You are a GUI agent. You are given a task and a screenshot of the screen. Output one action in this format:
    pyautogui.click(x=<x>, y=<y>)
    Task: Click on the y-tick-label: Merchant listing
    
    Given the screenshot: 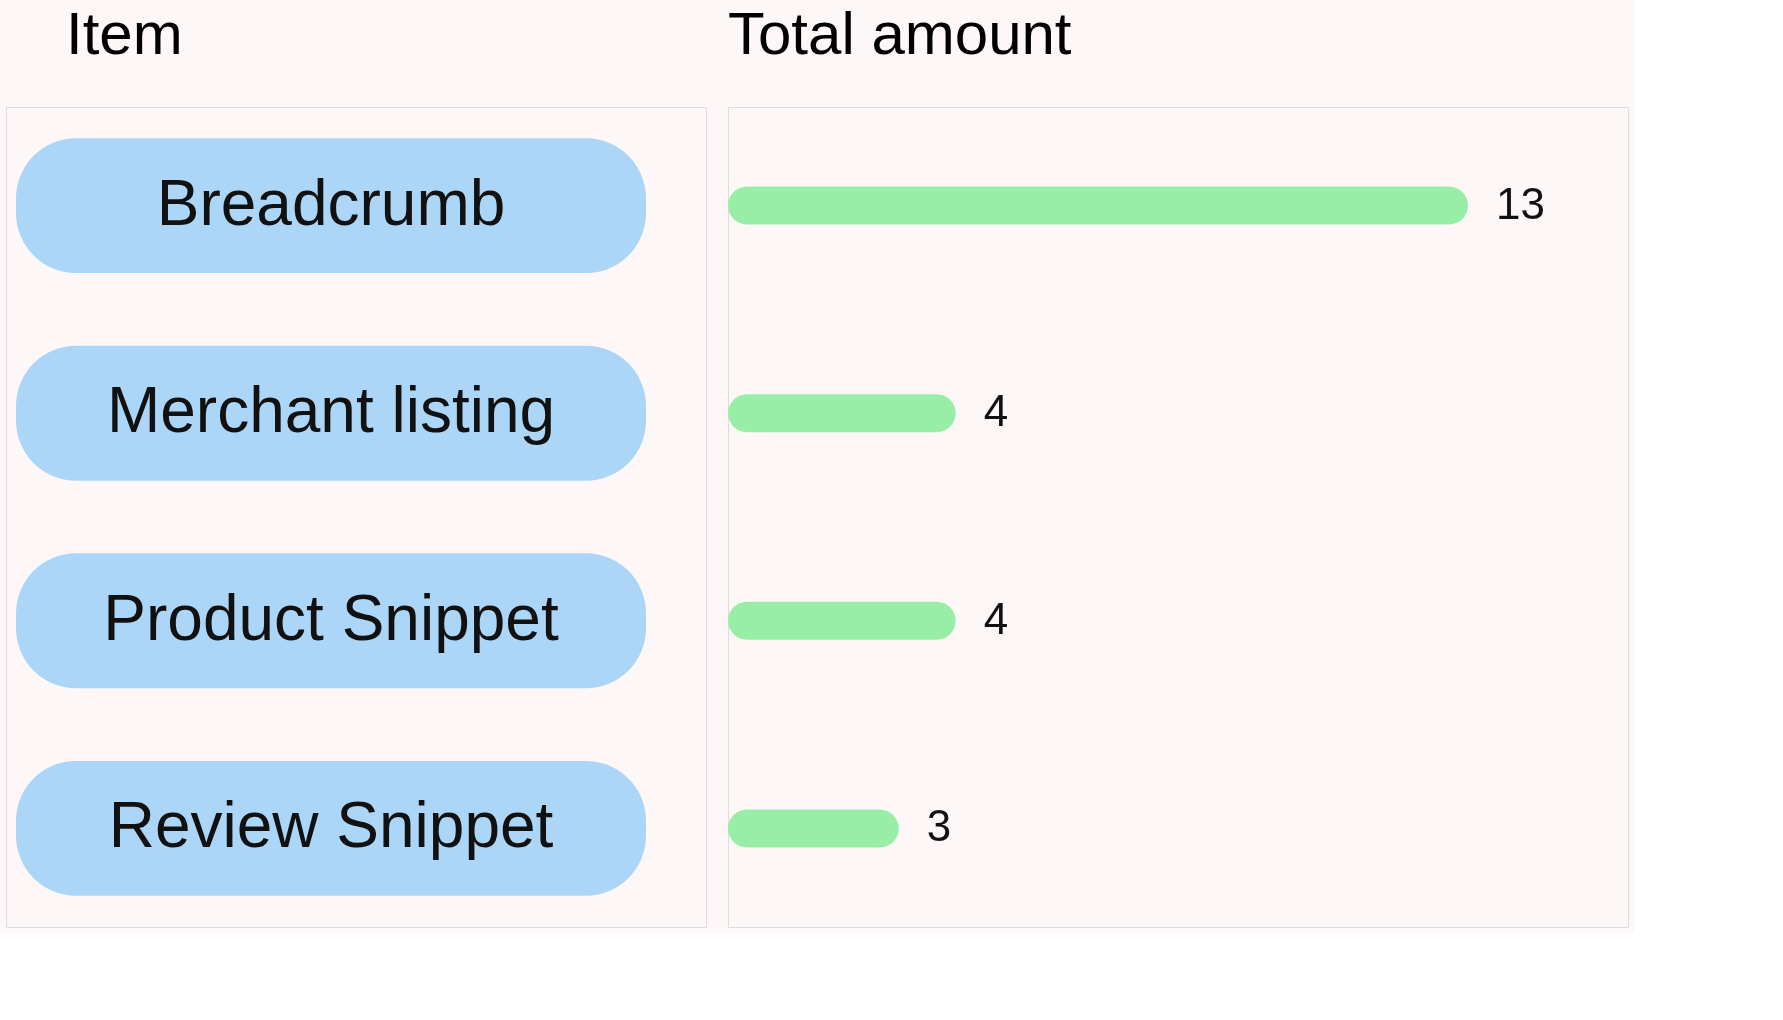 What is the action you would take?
    pyautogui.click(x=331, y=410)
    